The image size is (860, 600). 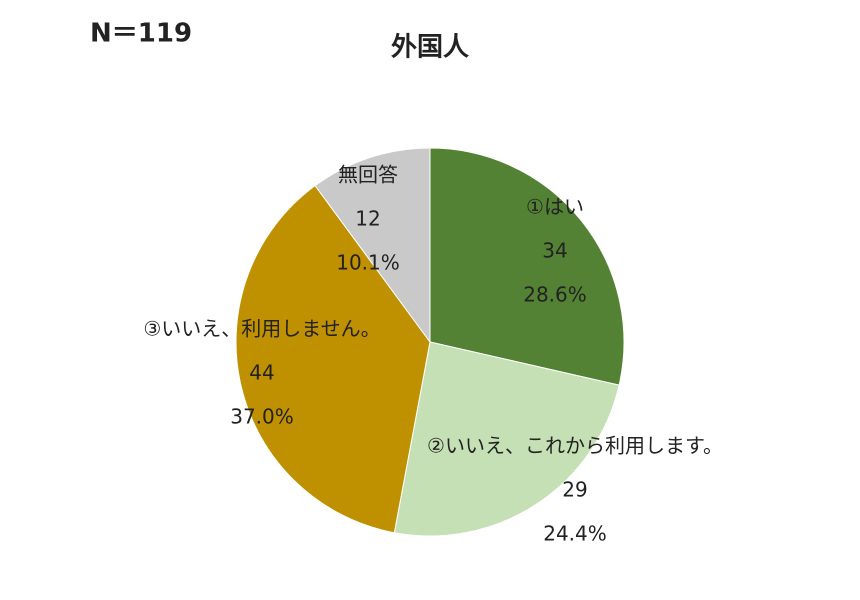 What do you see at coordinates (368, 175) in the screenshot?
I see `slice-label: 無回答` at bounding box center [368, 175].